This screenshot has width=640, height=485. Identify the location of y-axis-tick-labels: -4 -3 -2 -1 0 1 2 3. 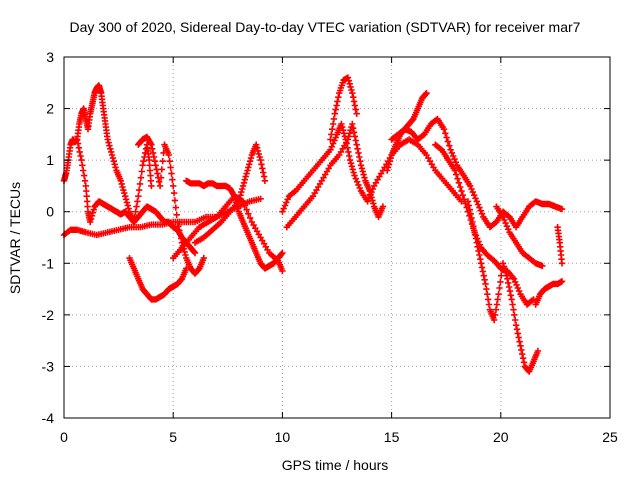
(48, 237).